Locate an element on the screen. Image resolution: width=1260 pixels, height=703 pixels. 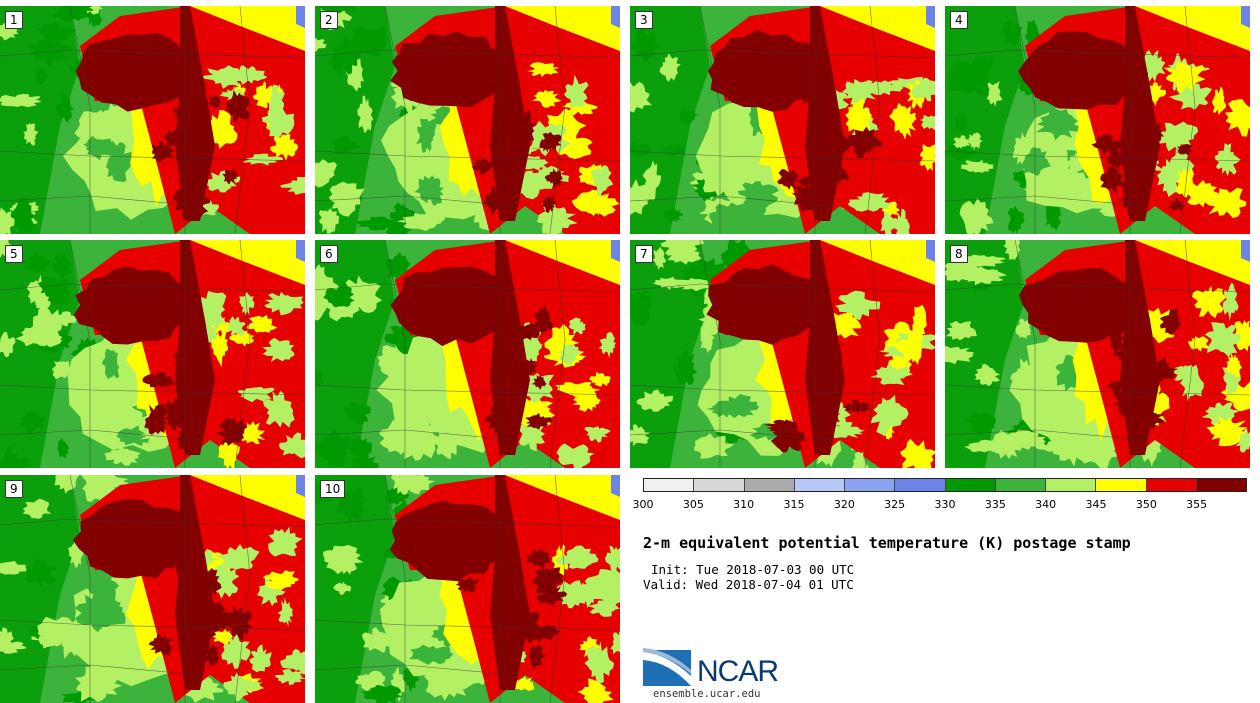
colorbar-tick-label: 305 is located at coordinates (693, 504).